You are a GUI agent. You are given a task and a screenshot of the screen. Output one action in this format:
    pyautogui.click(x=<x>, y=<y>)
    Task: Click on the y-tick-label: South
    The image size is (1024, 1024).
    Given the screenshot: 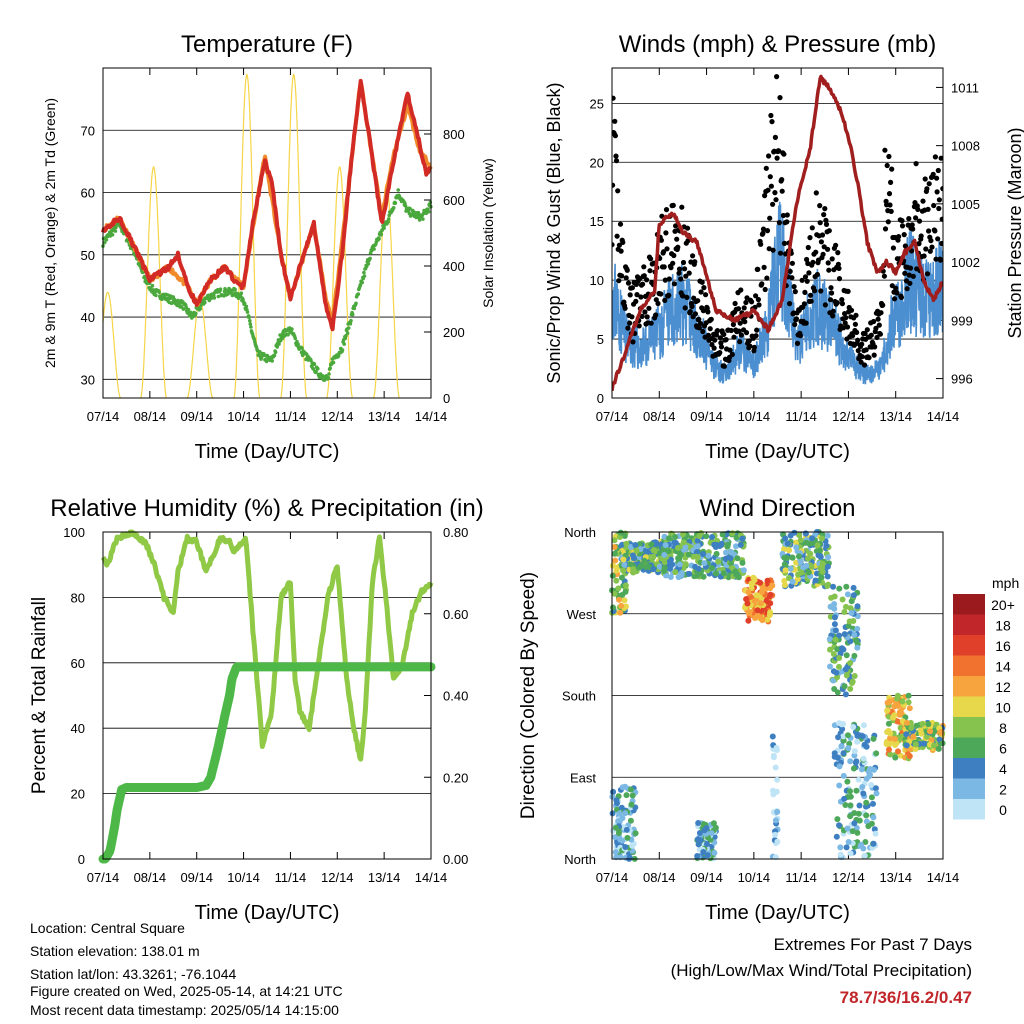 What is the action you would take?
    pyautogui.click(x=579, y=696)
    